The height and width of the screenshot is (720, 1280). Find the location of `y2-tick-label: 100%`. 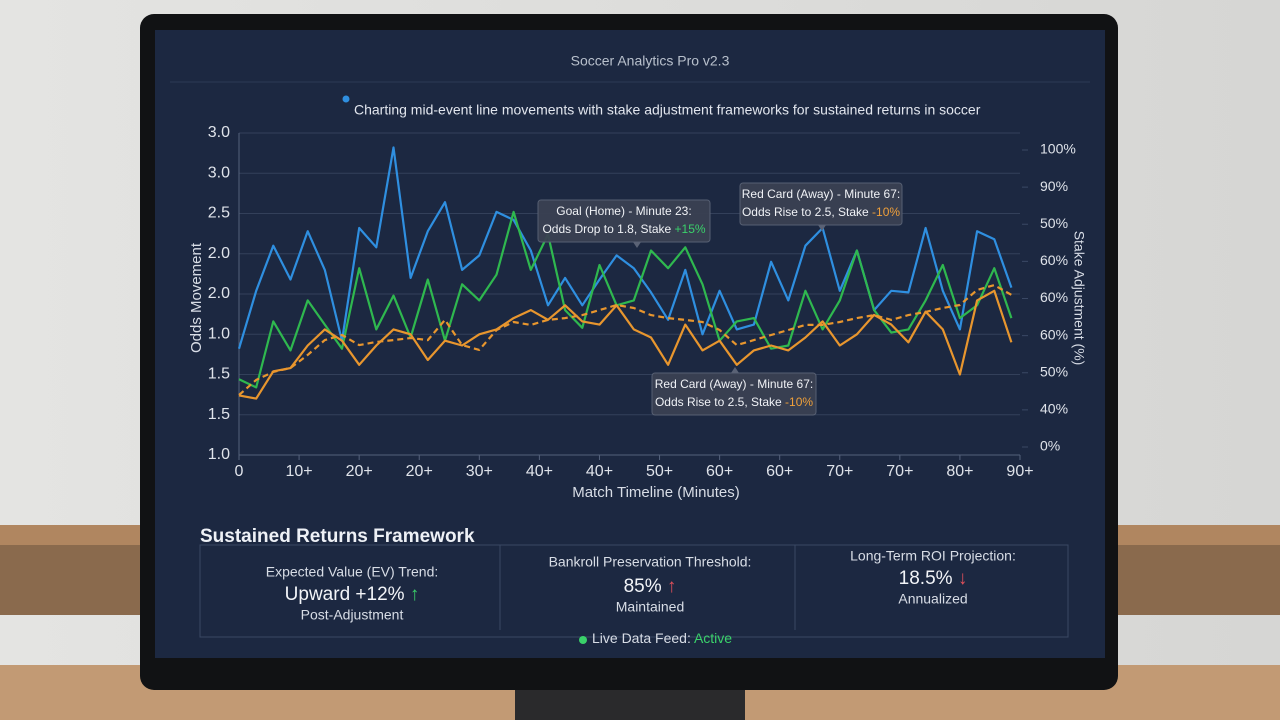

y2-tick-label: 100% is located at coordinates (1058, 149).